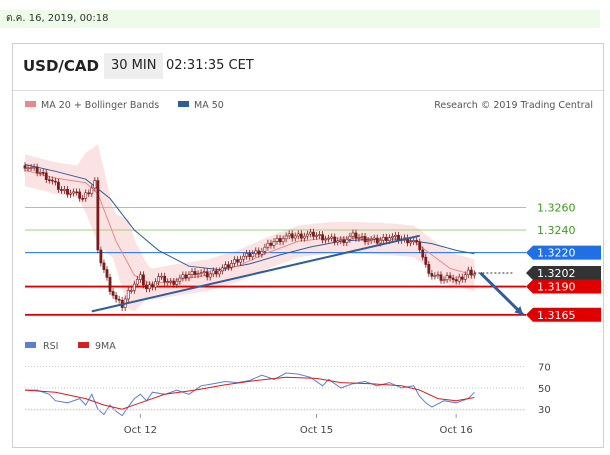 Image resolution: width=610 pixels, height=455 pixels. Describe the element at coordinates (513, 105) in the screenshot. I see `research-credit: Research © 2019 Trading Central` at that location.